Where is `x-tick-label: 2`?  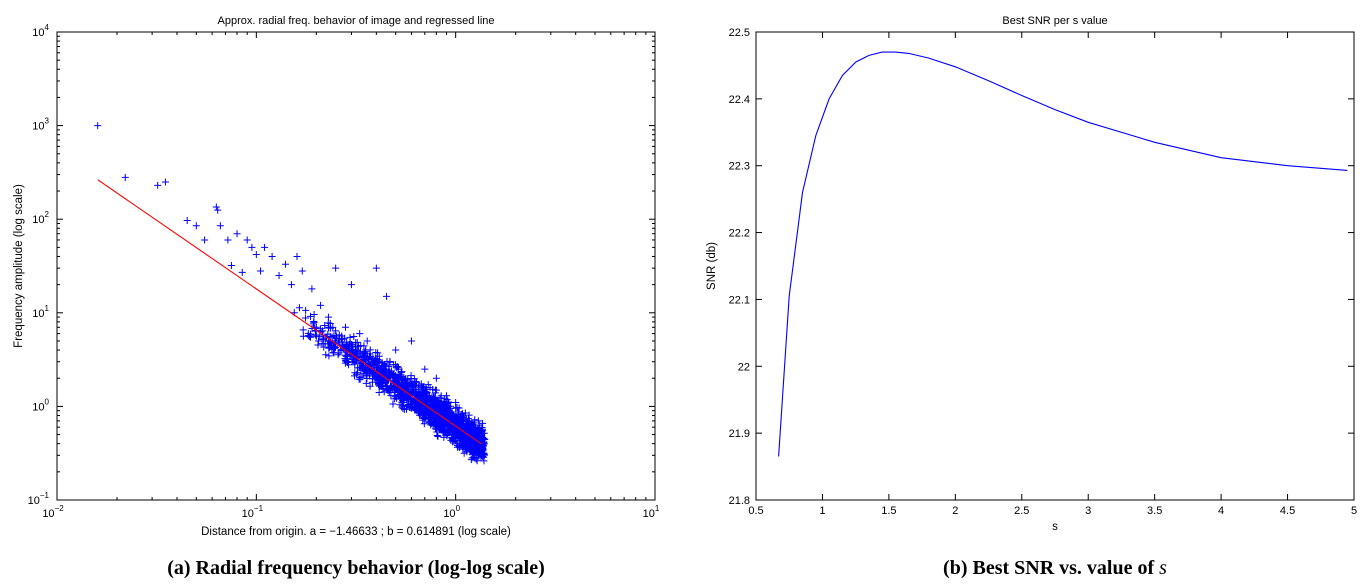 x-tick-label: 2 is located at coordinates (955, 511).